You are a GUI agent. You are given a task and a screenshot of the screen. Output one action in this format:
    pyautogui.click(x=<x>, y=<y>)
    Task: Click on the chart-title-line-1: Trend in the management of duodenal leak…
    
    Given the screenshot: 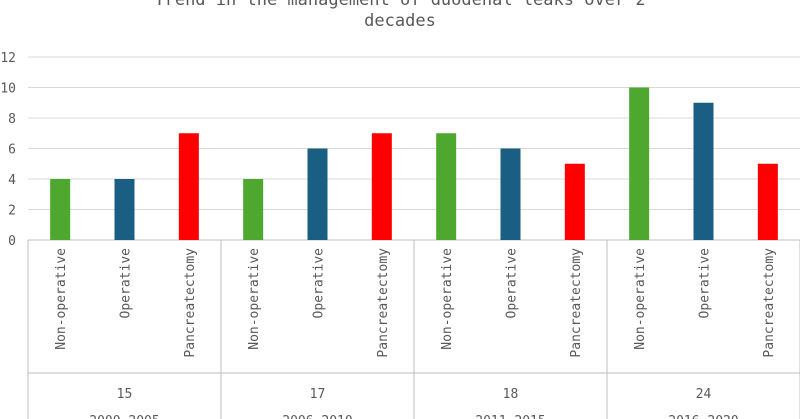 What is the action you would take?
    pyautogui.click(x=400, y=5)
    